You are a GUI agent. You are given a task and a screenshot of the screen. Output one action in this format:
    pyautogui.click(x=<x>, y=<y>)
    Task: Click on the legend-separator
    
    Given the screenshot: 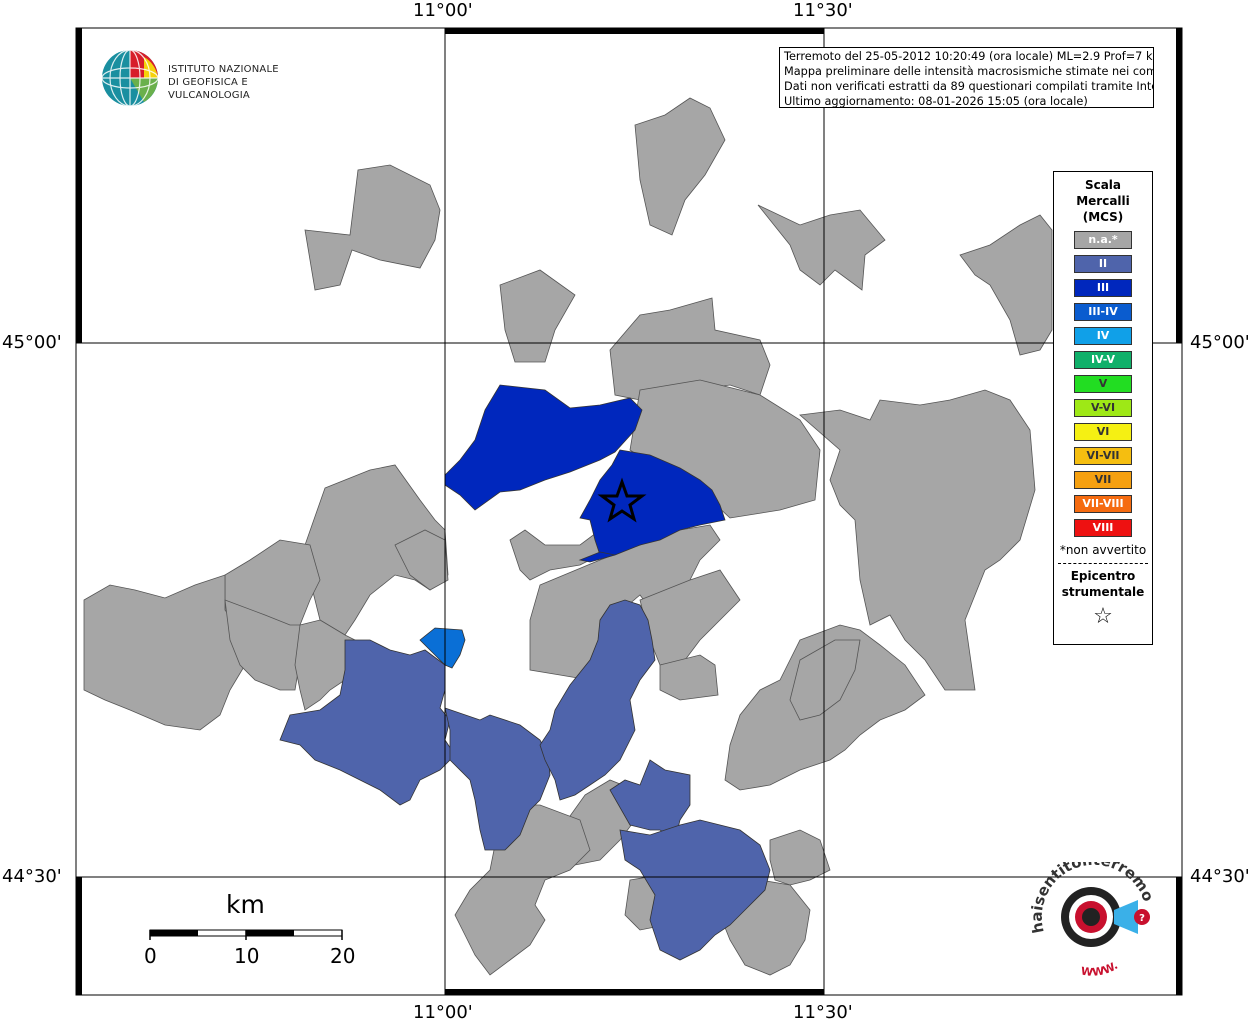 What is the action you would take?
    pyautogui.click(x=1103, y=563)
    